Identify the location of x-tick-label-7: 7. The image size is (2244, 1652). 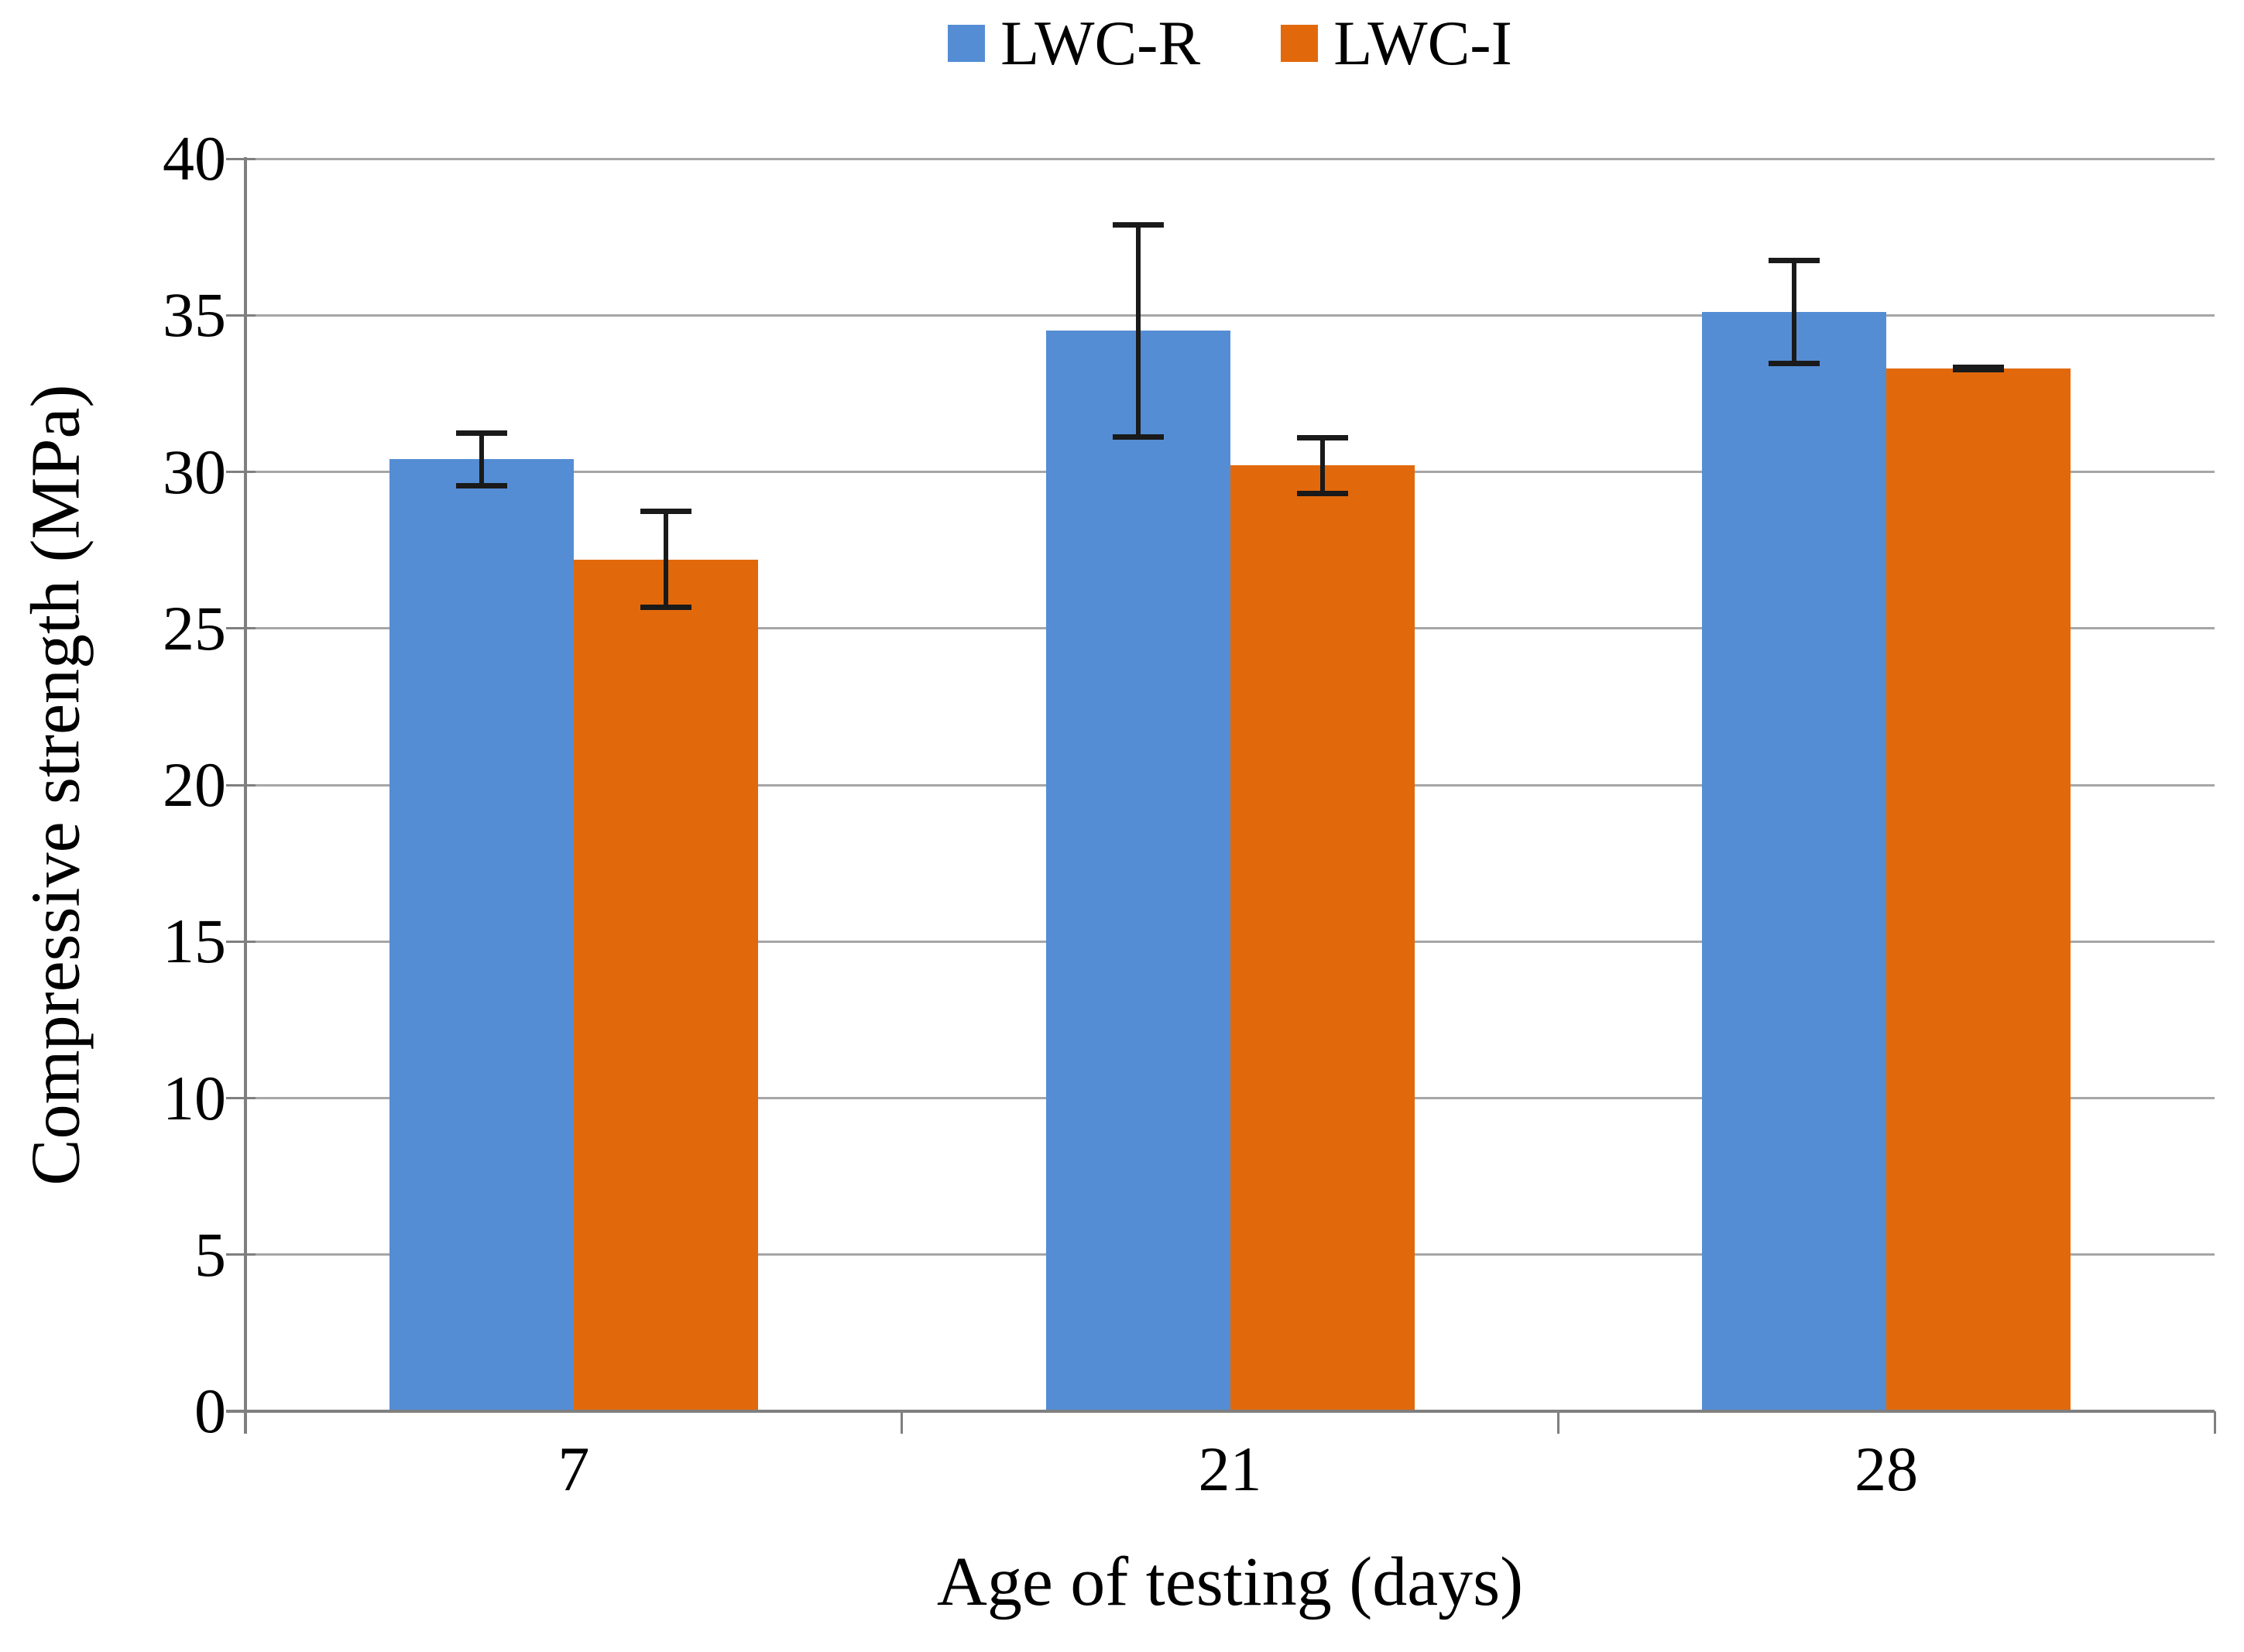
(574, 1469).